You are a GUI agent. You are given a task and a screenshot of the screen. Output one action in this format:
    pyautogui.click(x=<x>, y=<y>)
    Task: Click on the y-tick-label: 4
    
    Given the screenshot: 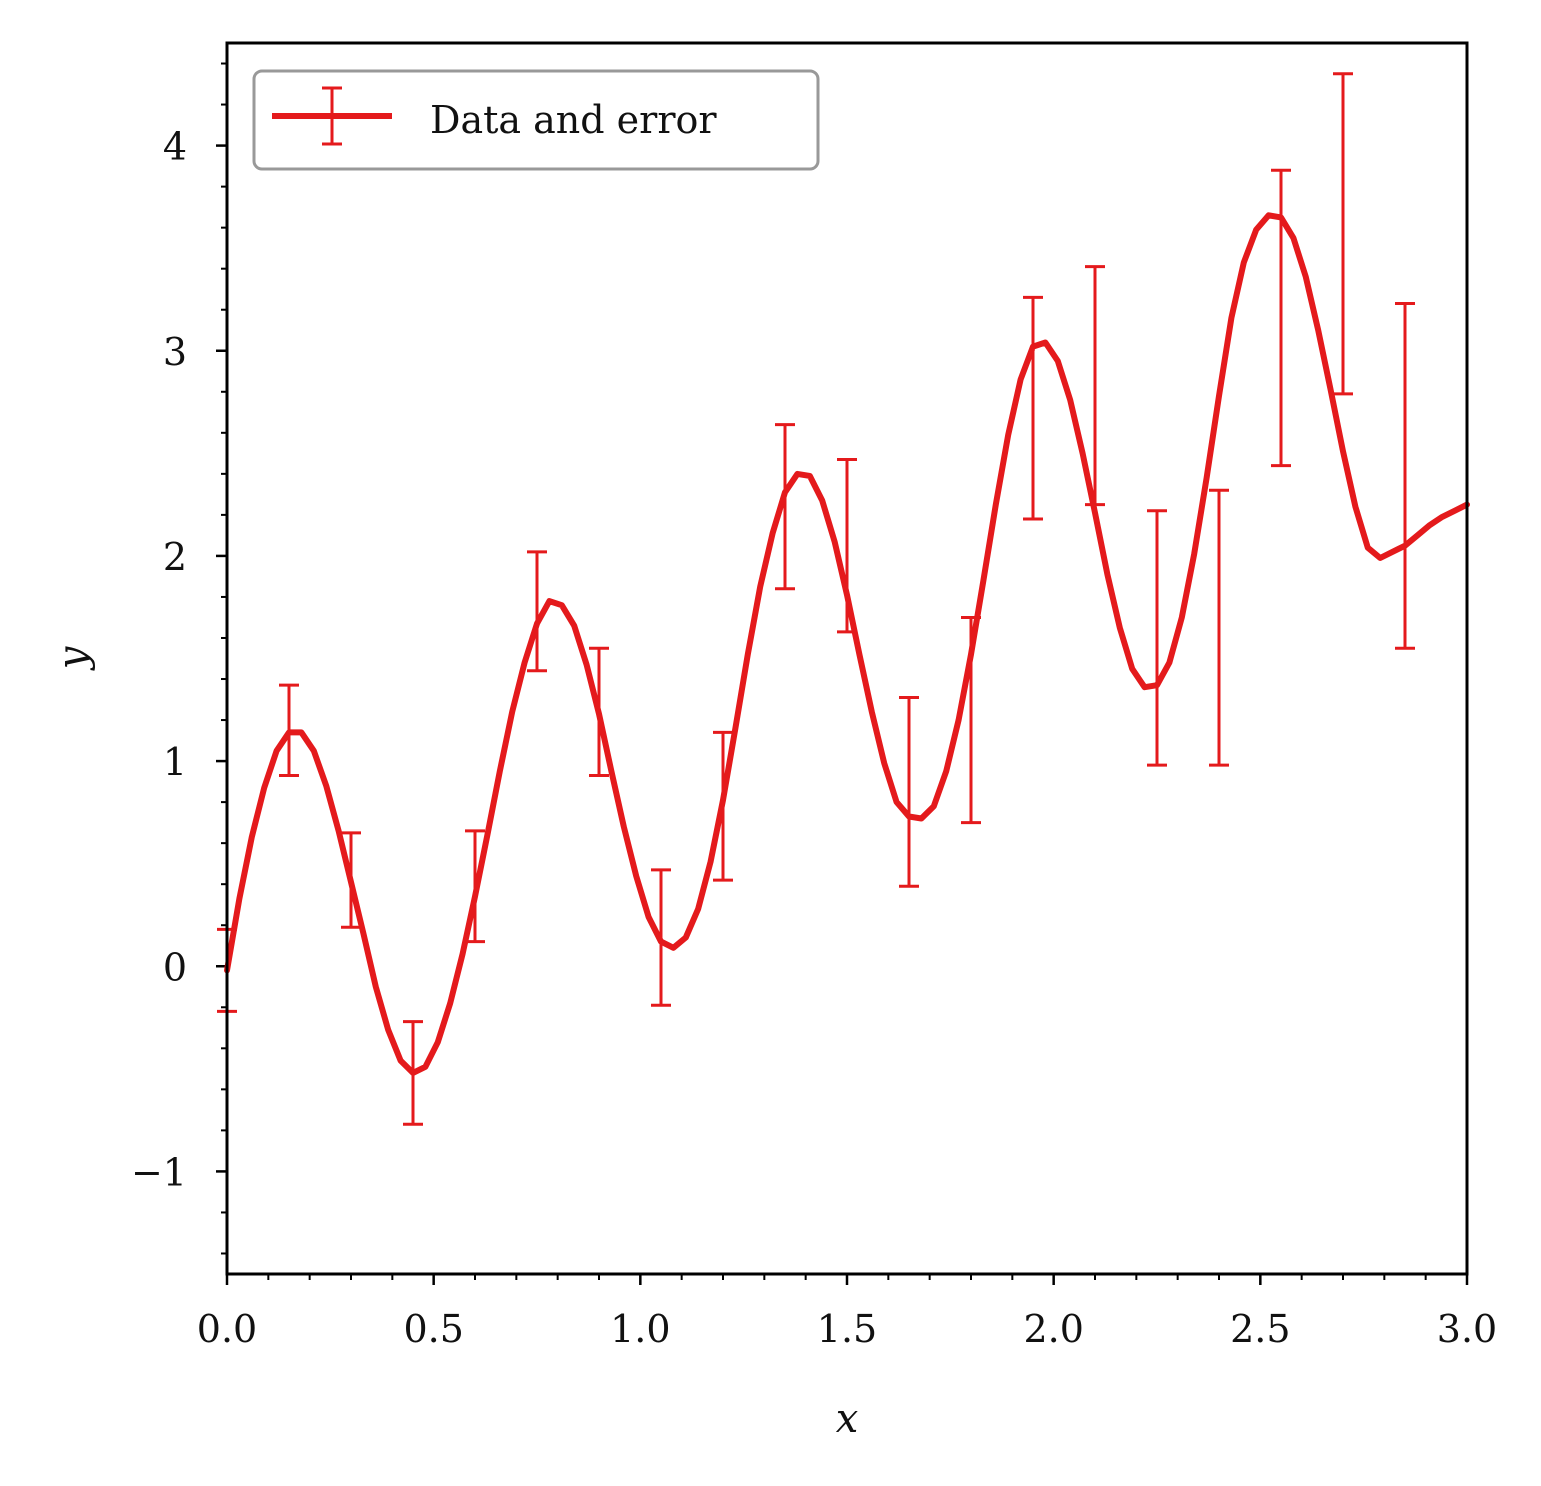 What is the action you would take?
    pyautogui.click(x=175, y=147)
    